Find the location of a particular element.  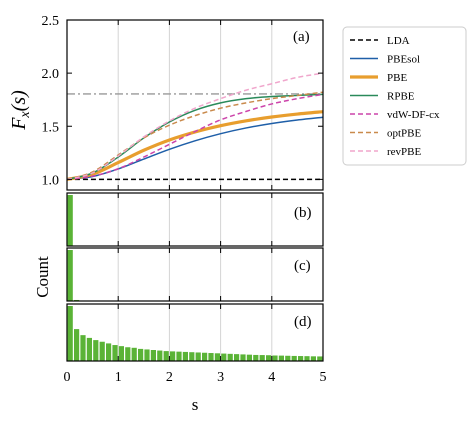

x-tick-label-5: 5 is located at coordinates (323, 377).